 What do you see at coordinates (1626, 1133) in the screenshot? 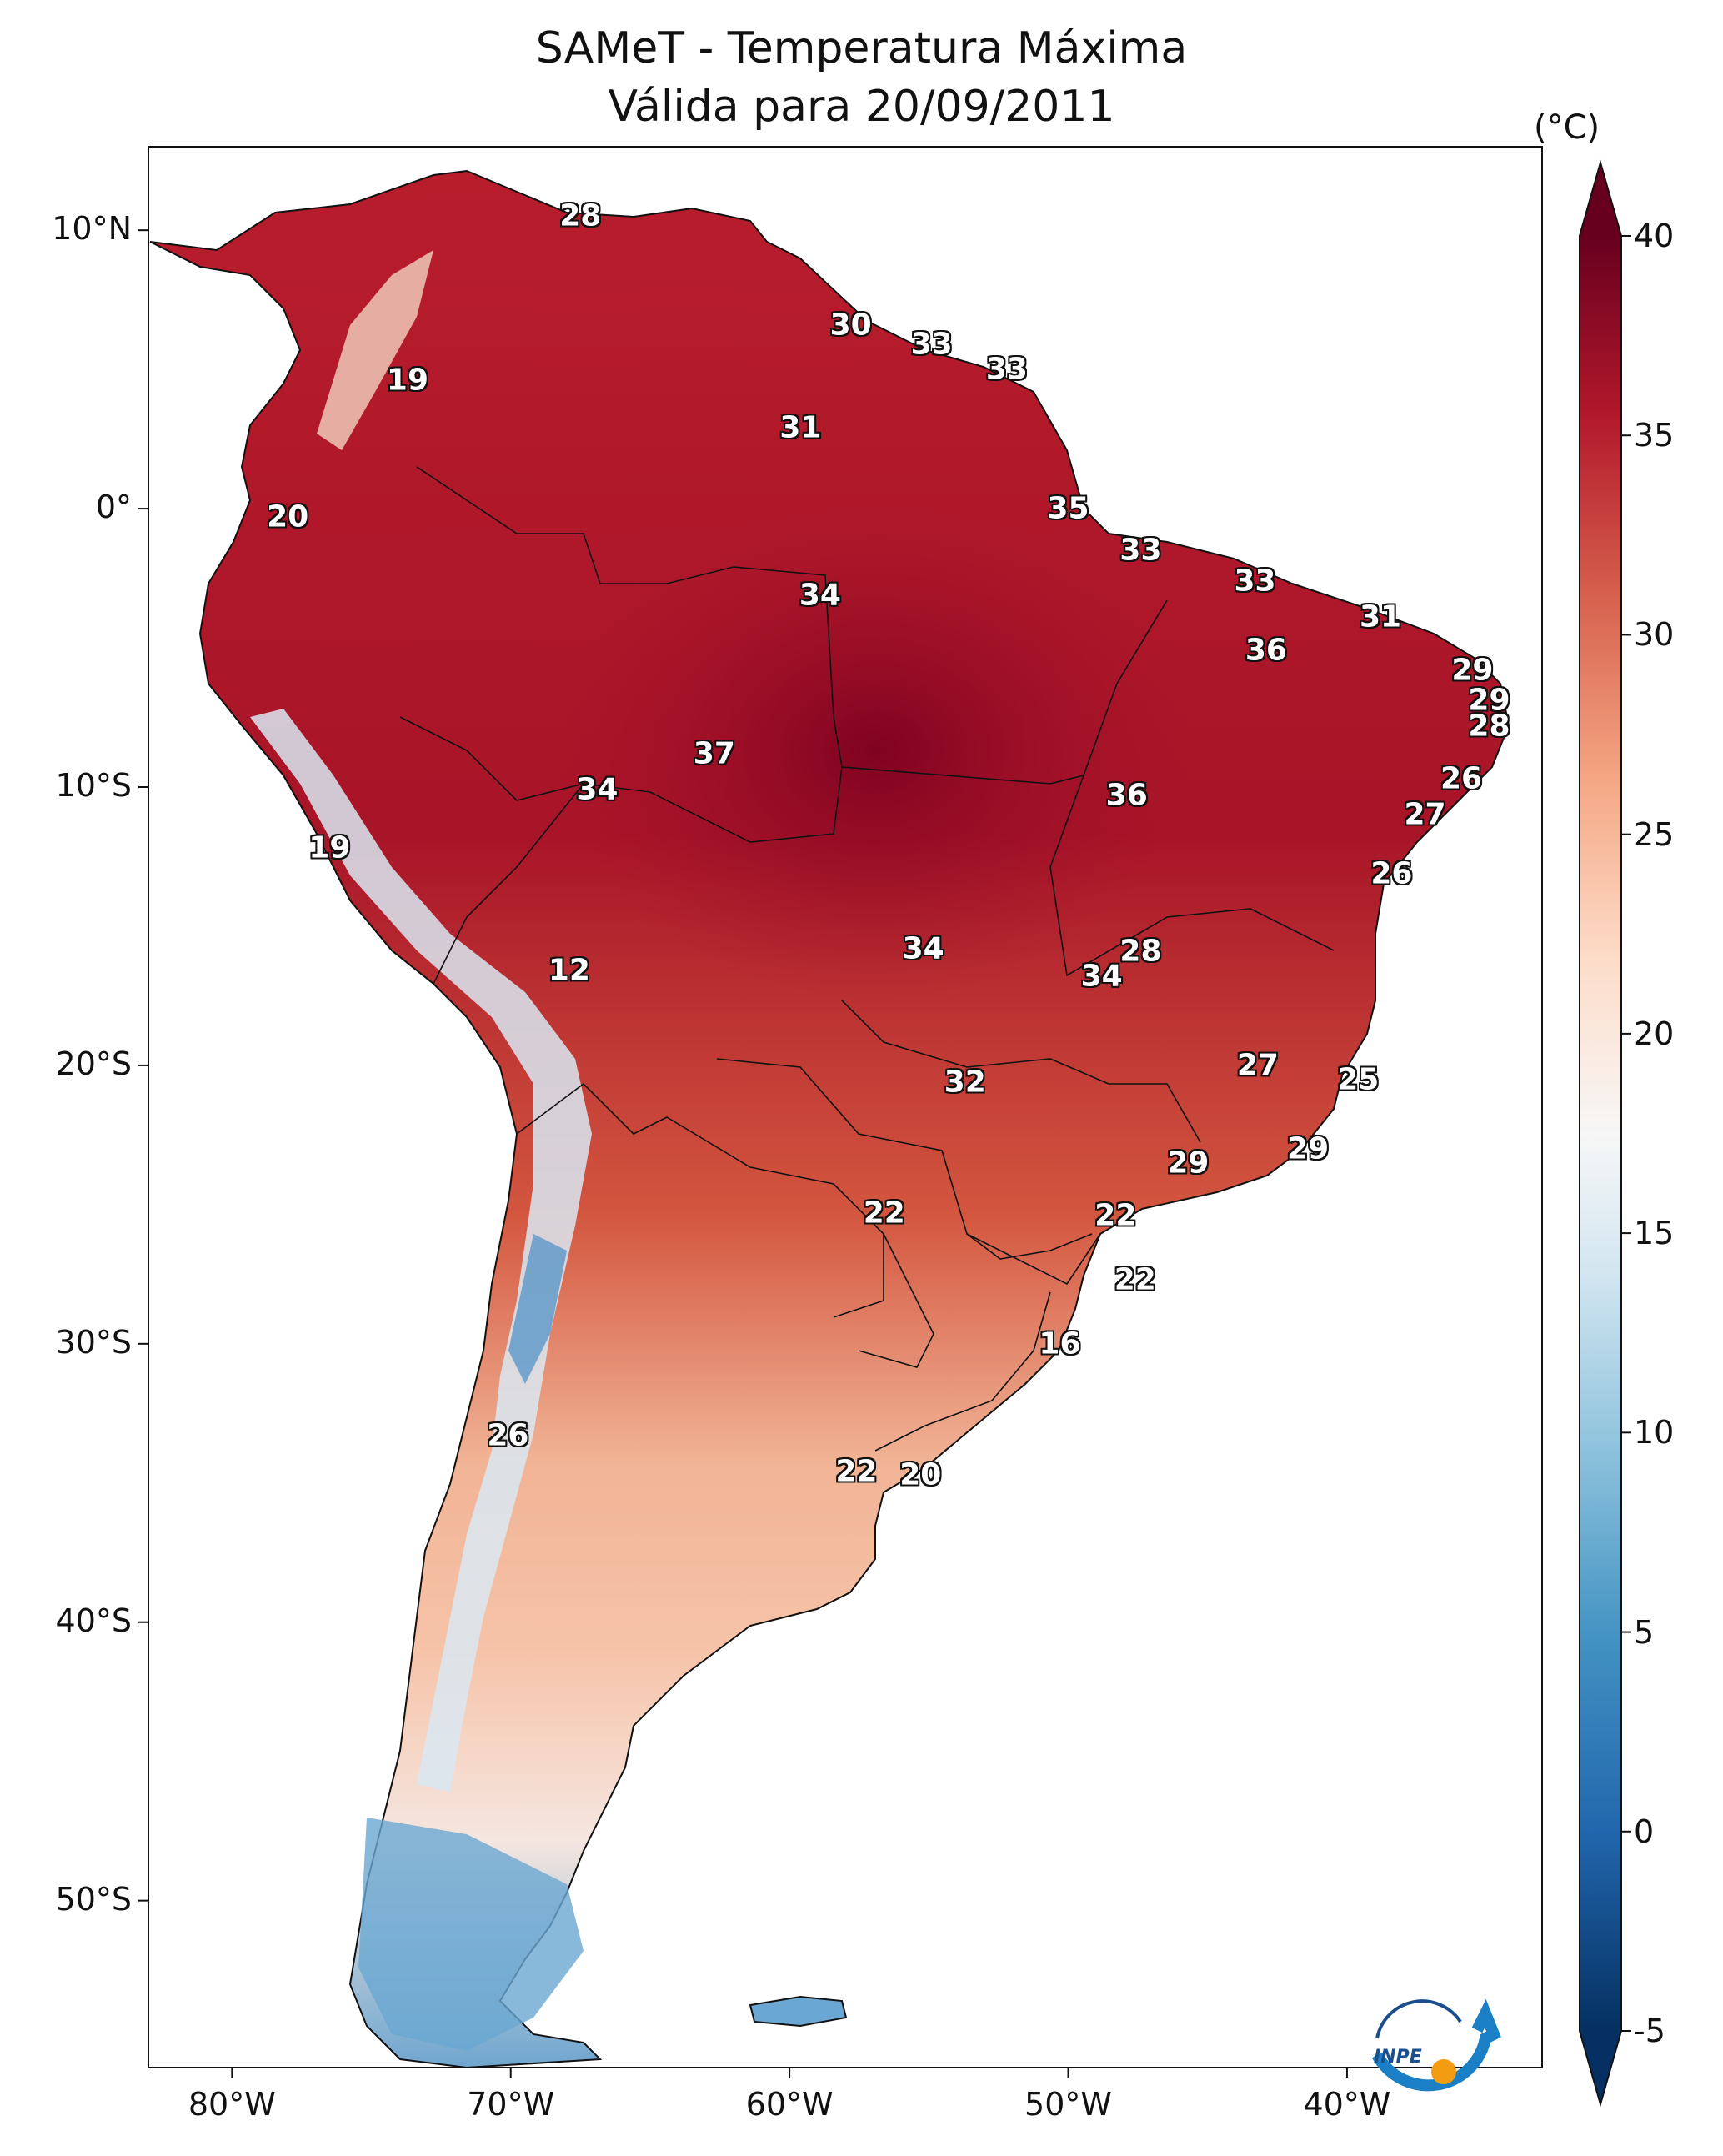
I see `colorbar-tick-marks` at bounding box center [1626, 1133].